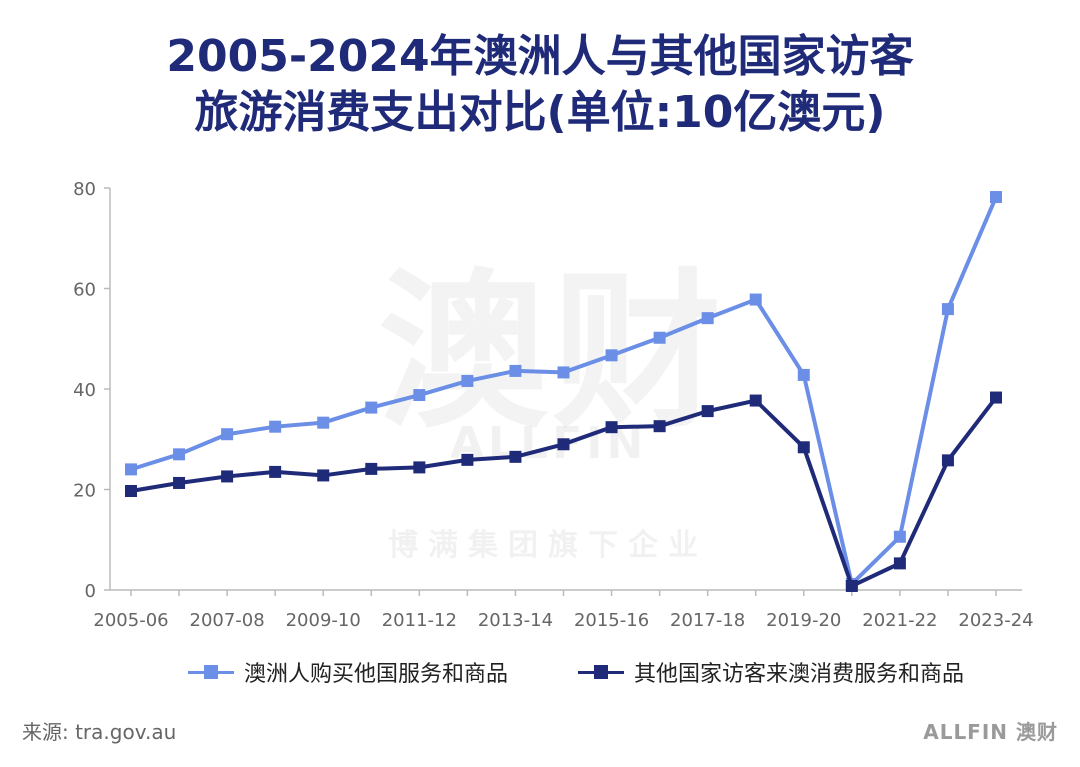 This screenshot has height=767, width=1080. I want to click on legend-label-visitors: 其他国家访客来澳消费服务和商品, so click(799, 674).